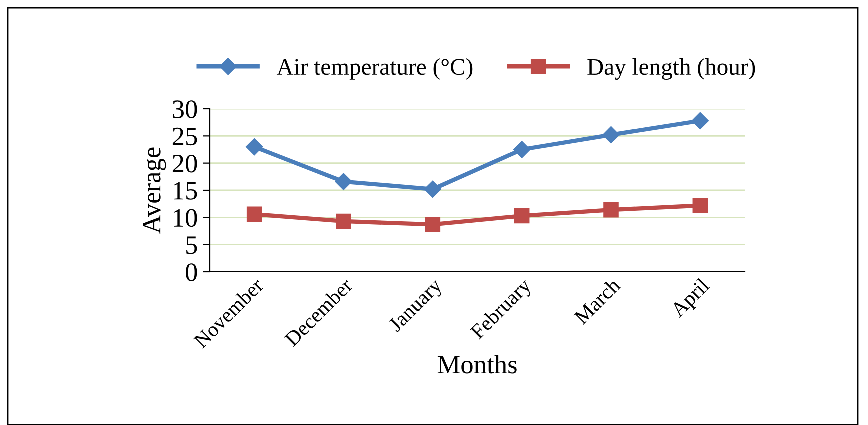 This screenshot has width=868, height=425. I want to click on y-tick-label: 30, so click(185, 109).